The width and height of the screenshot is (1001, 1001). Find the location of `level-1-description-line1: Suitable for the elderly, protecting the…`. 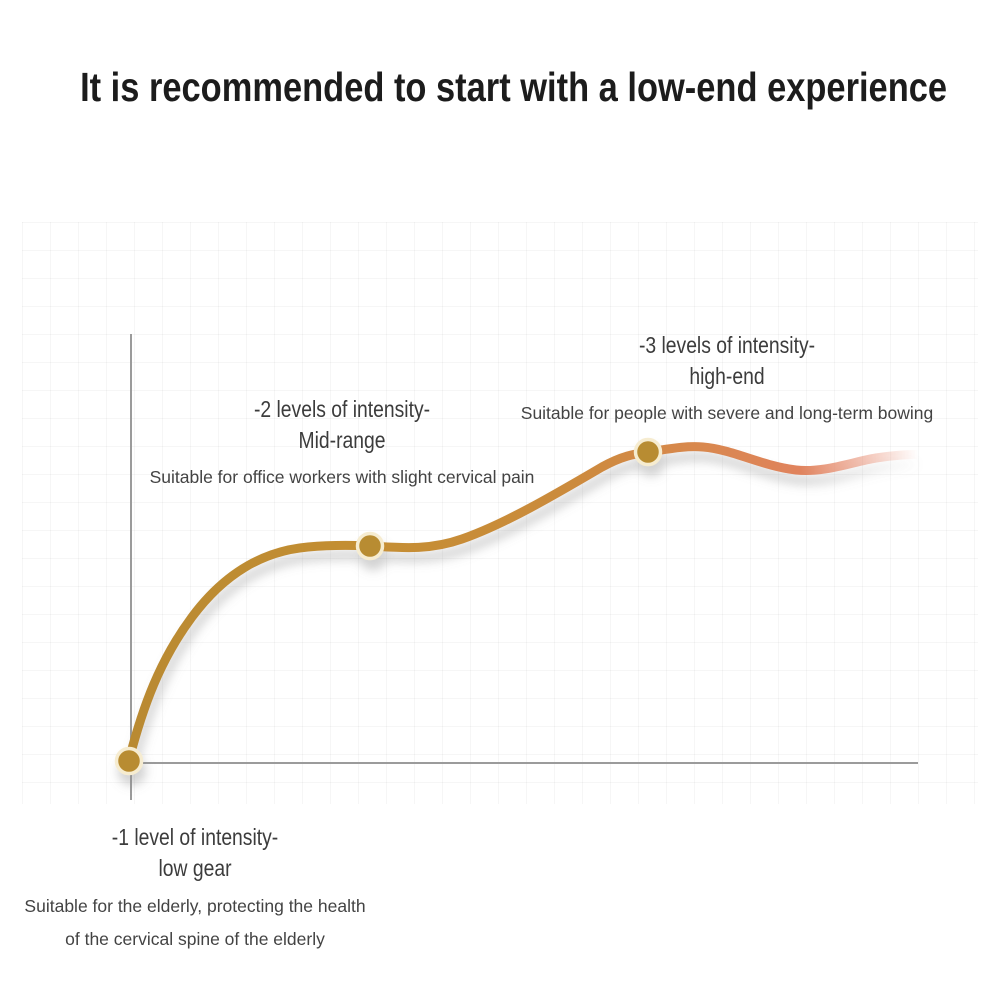

level-1-description-line1: Suitable for the elderly, protecting the… is located at coordinates (195, 906).